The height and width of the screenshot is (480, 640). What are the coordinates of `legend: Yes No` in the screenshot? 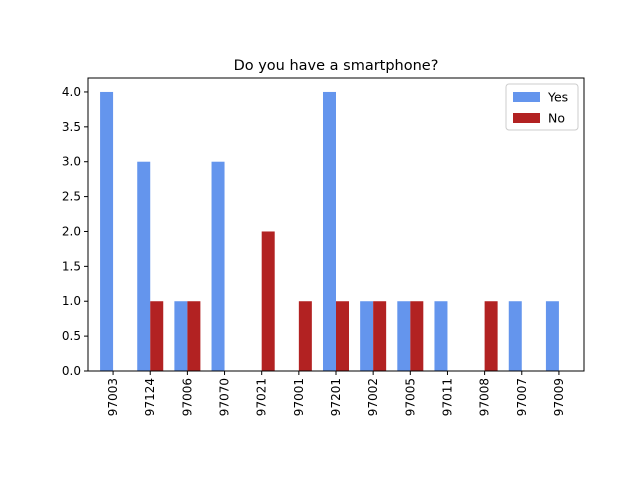 It's located at (542, 107).